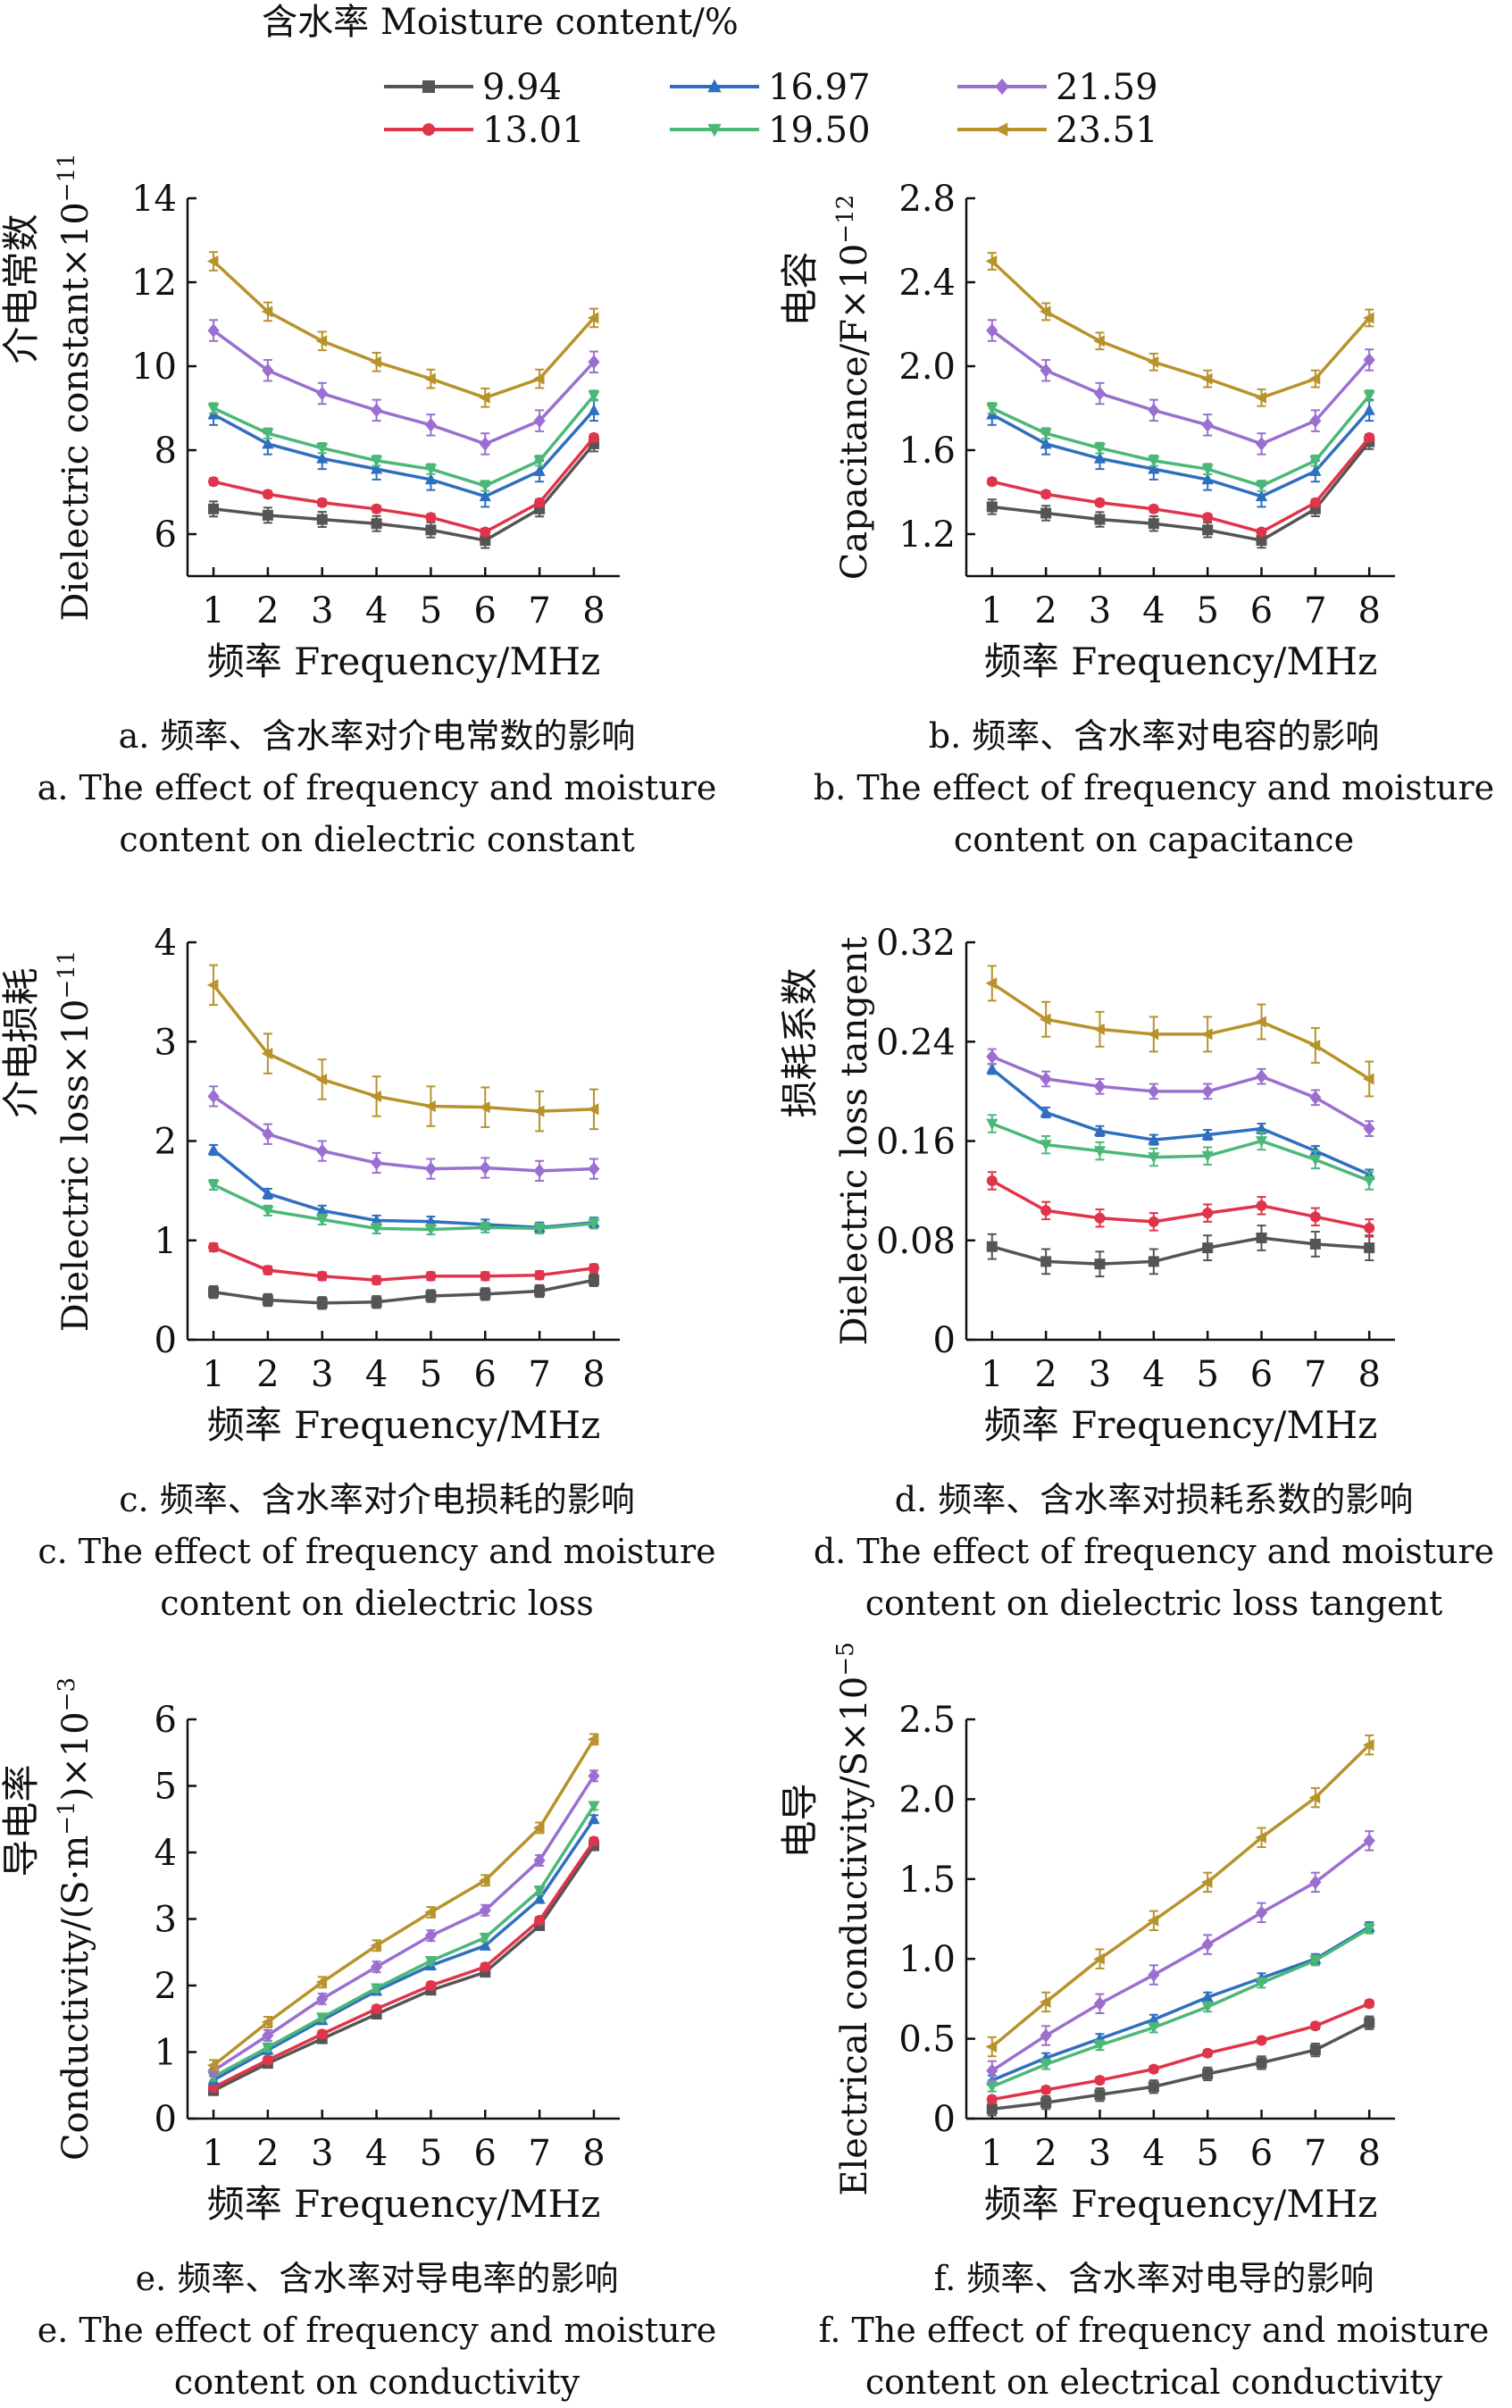  What do you see at coordinates (1154, 1551) in the screenshot?
I see `caption-en-line1-d: d. The effect of frequency and moisture` at bounding box center [1154, 1551].